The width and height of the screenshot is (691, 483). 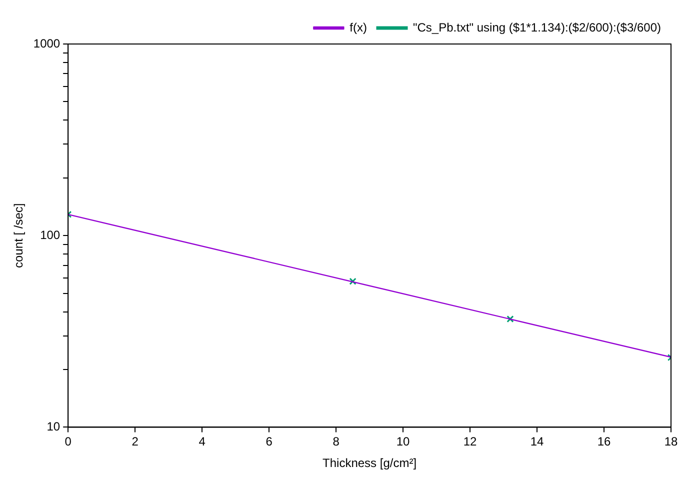 What do you see at coordinates (537, 441) in the screenshot?
I see `x-tick-label: 14` at bounding box center [537, 441].